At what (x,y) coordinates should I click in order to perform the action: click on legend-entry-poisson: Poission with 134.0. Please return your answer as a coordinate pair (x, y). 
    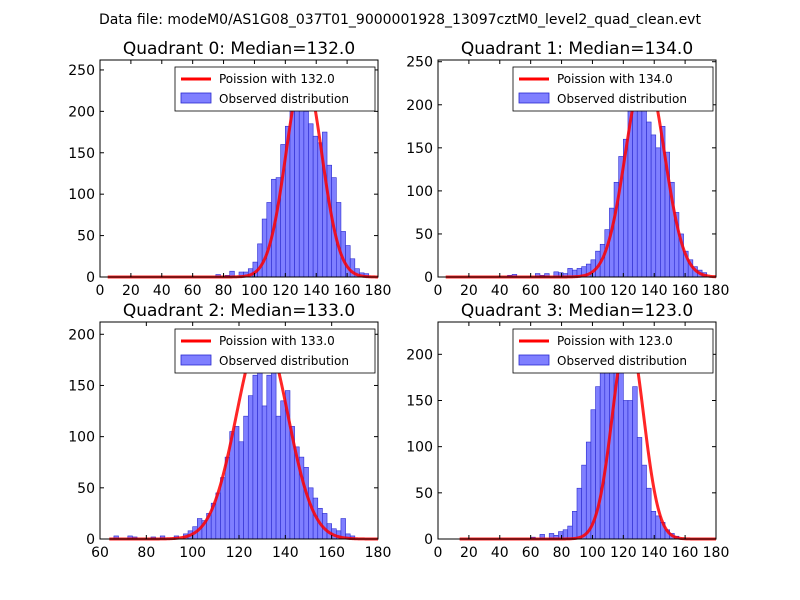
    Looking at the image, I should click on (615, 79).